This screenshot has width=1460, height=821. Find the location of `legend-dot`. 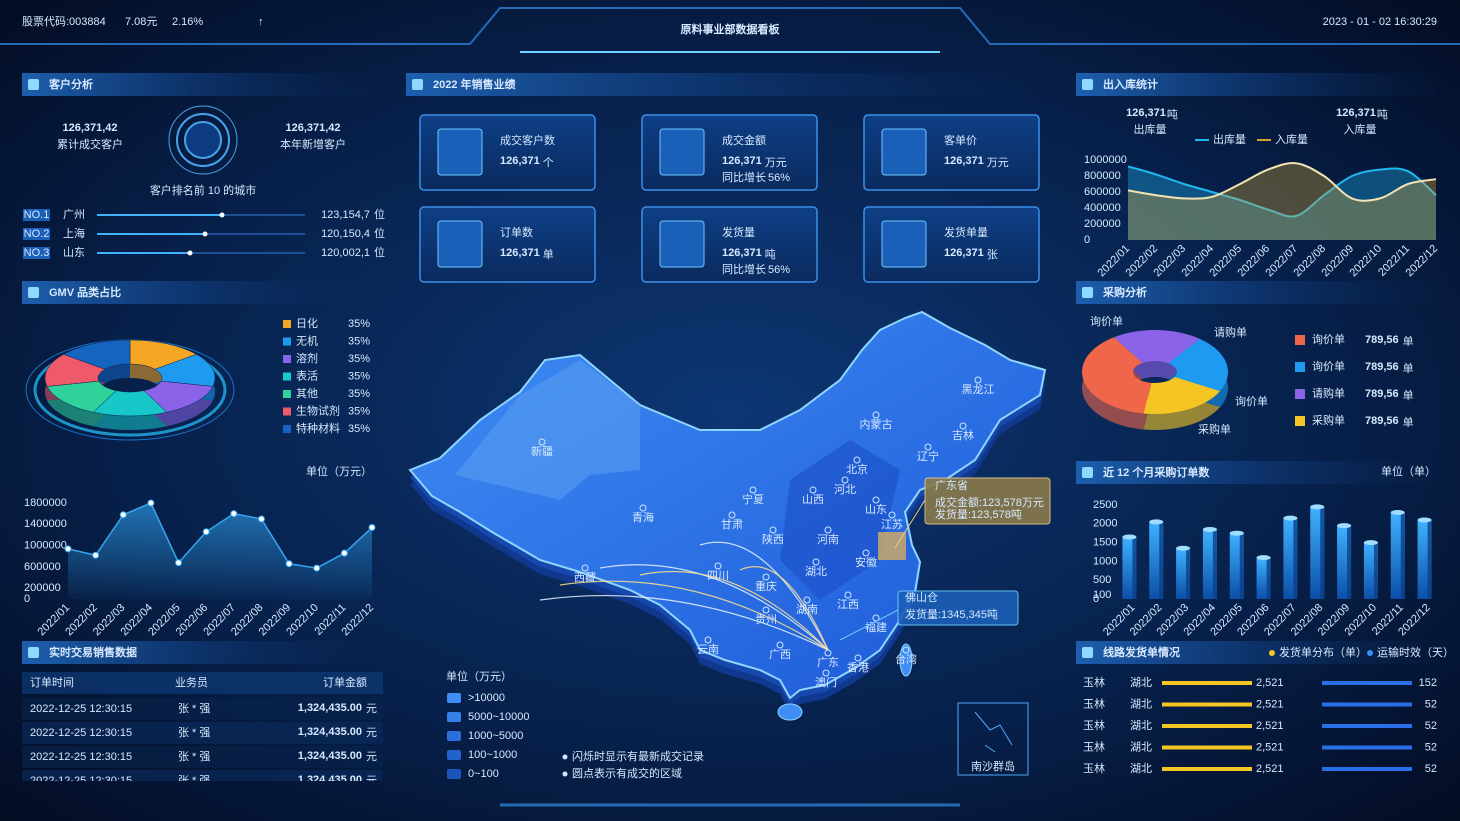

legend-dot is located at coordinates (1272, 653).